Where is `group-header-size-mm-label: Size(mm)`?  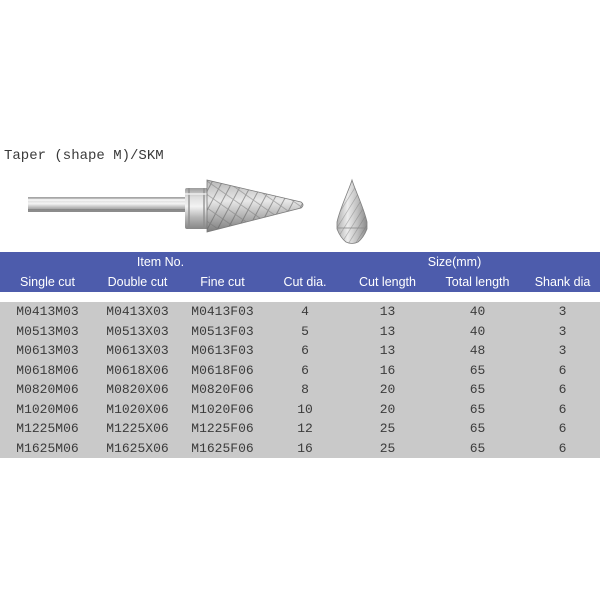
group-header-size-mm-label: Size(mm) is located at coordinates (454, 262).